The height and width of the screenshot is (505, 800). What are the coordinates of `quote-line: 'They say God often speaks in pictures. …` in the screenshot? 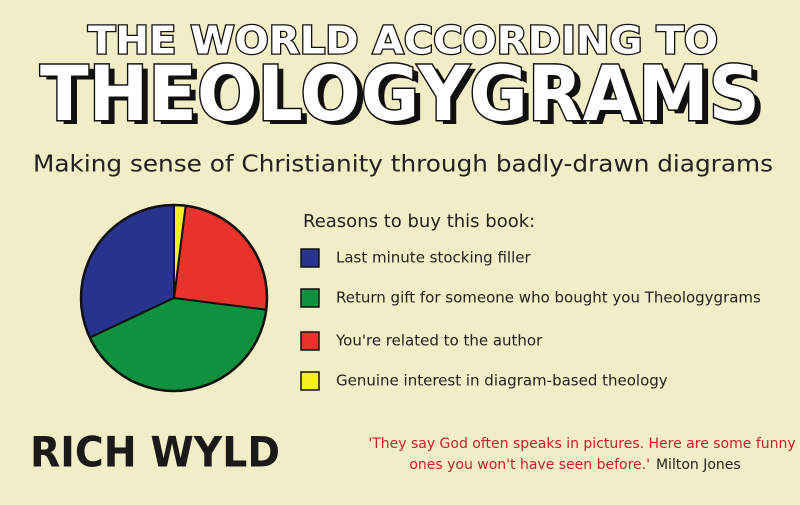 It's located at (581, 444).